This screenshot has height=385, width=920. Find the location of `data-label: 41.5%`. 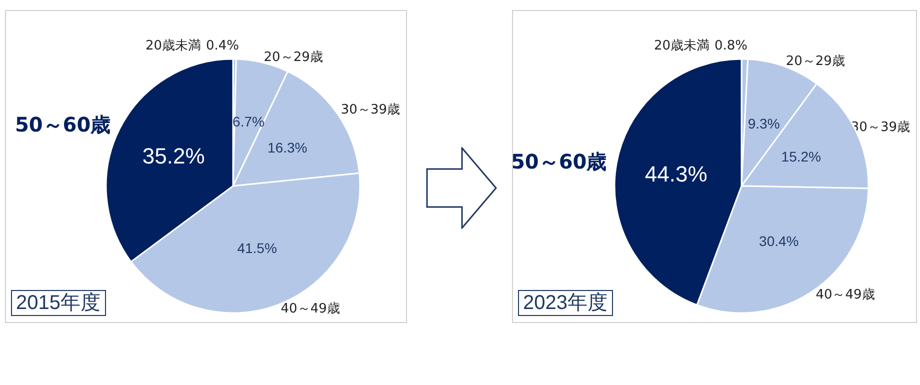

data-label: 41.5% is located at coordinates (257, 248).